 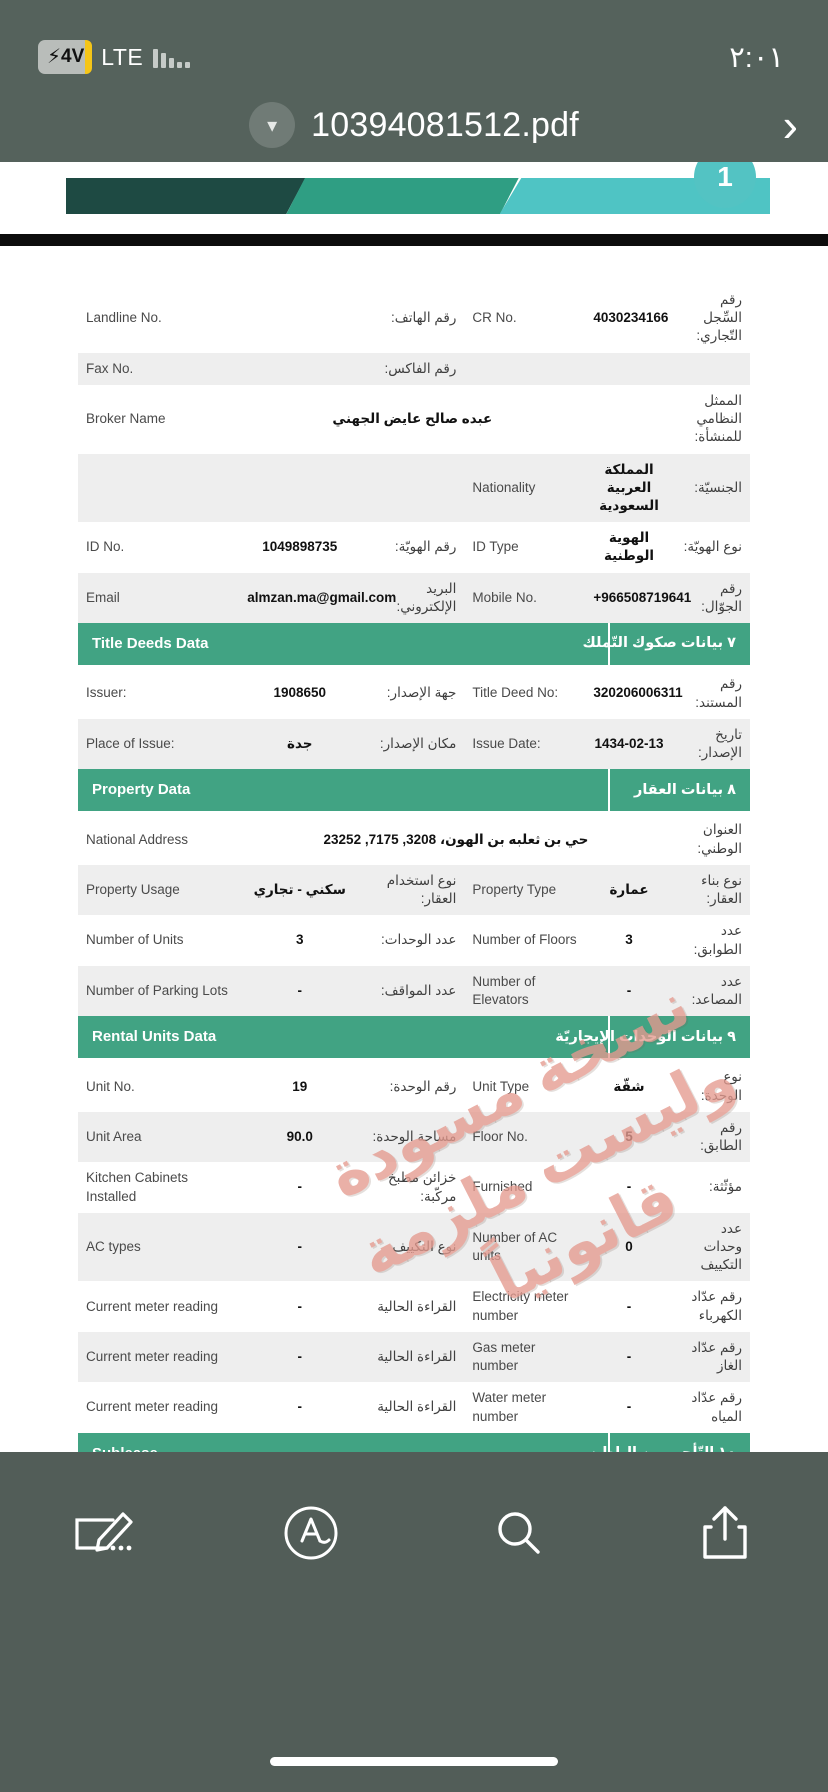 I want to click on cell-en-label-2: Gas meter number, so click(x=525, y=1357).